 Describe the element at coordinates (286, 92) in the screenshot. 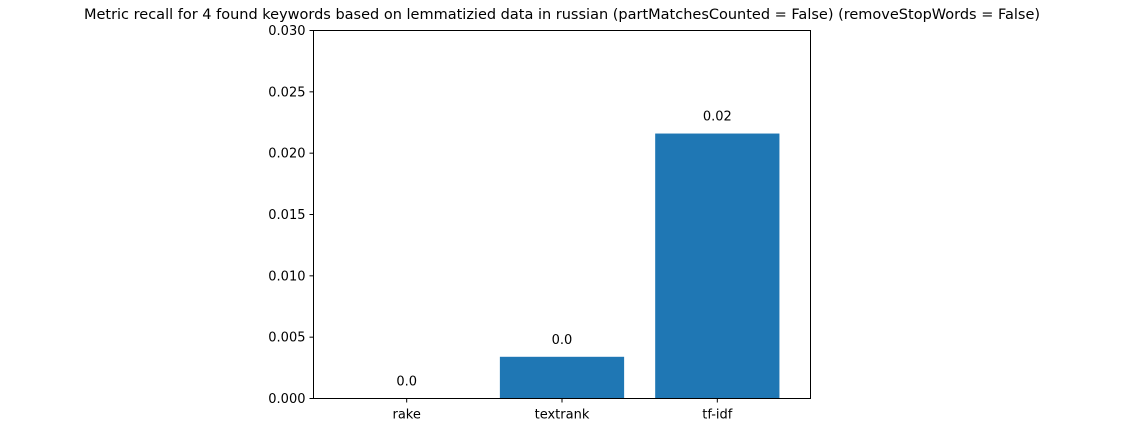

I see `y-tick-label: 0.025` at that location.